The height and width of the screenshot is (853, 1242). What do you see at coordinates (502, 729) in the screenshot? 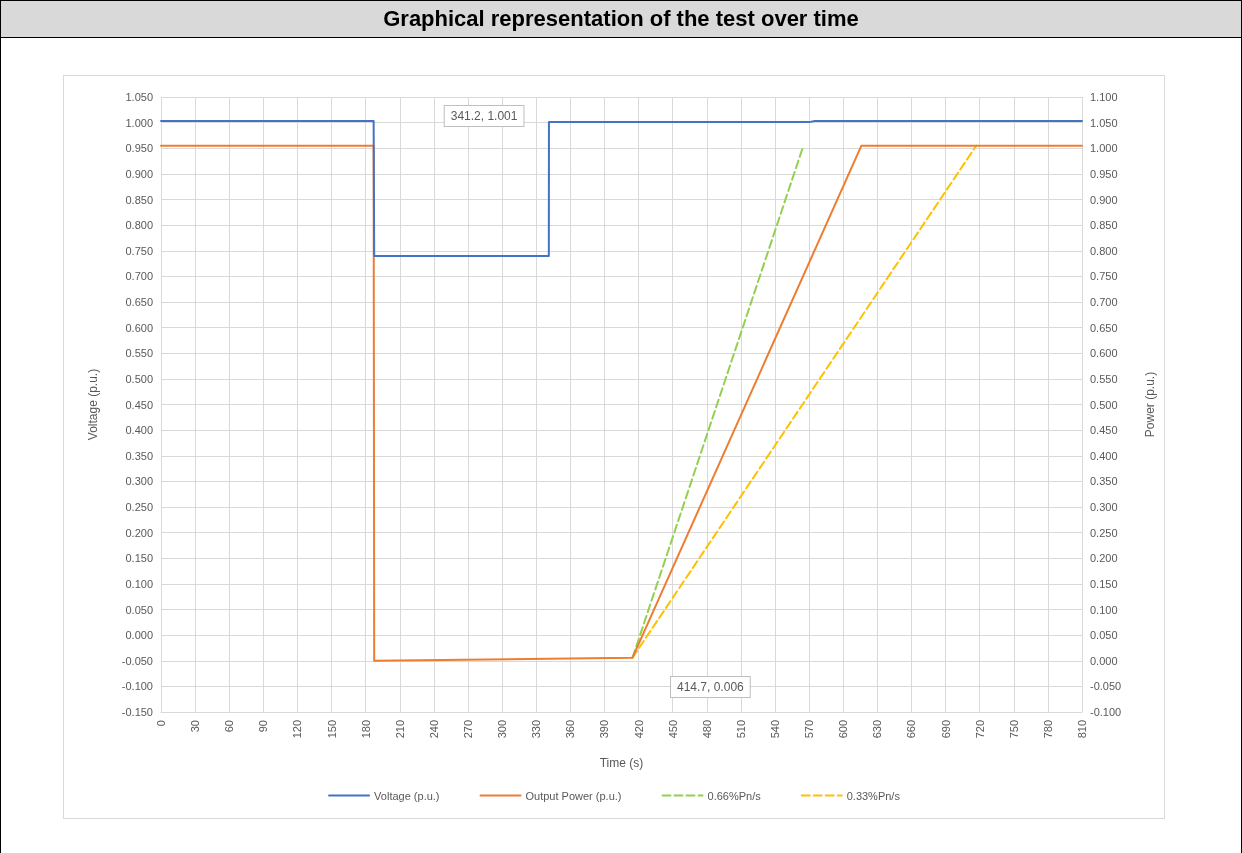
I see `x-tick-label: 300` at bounding box center [502, 729].